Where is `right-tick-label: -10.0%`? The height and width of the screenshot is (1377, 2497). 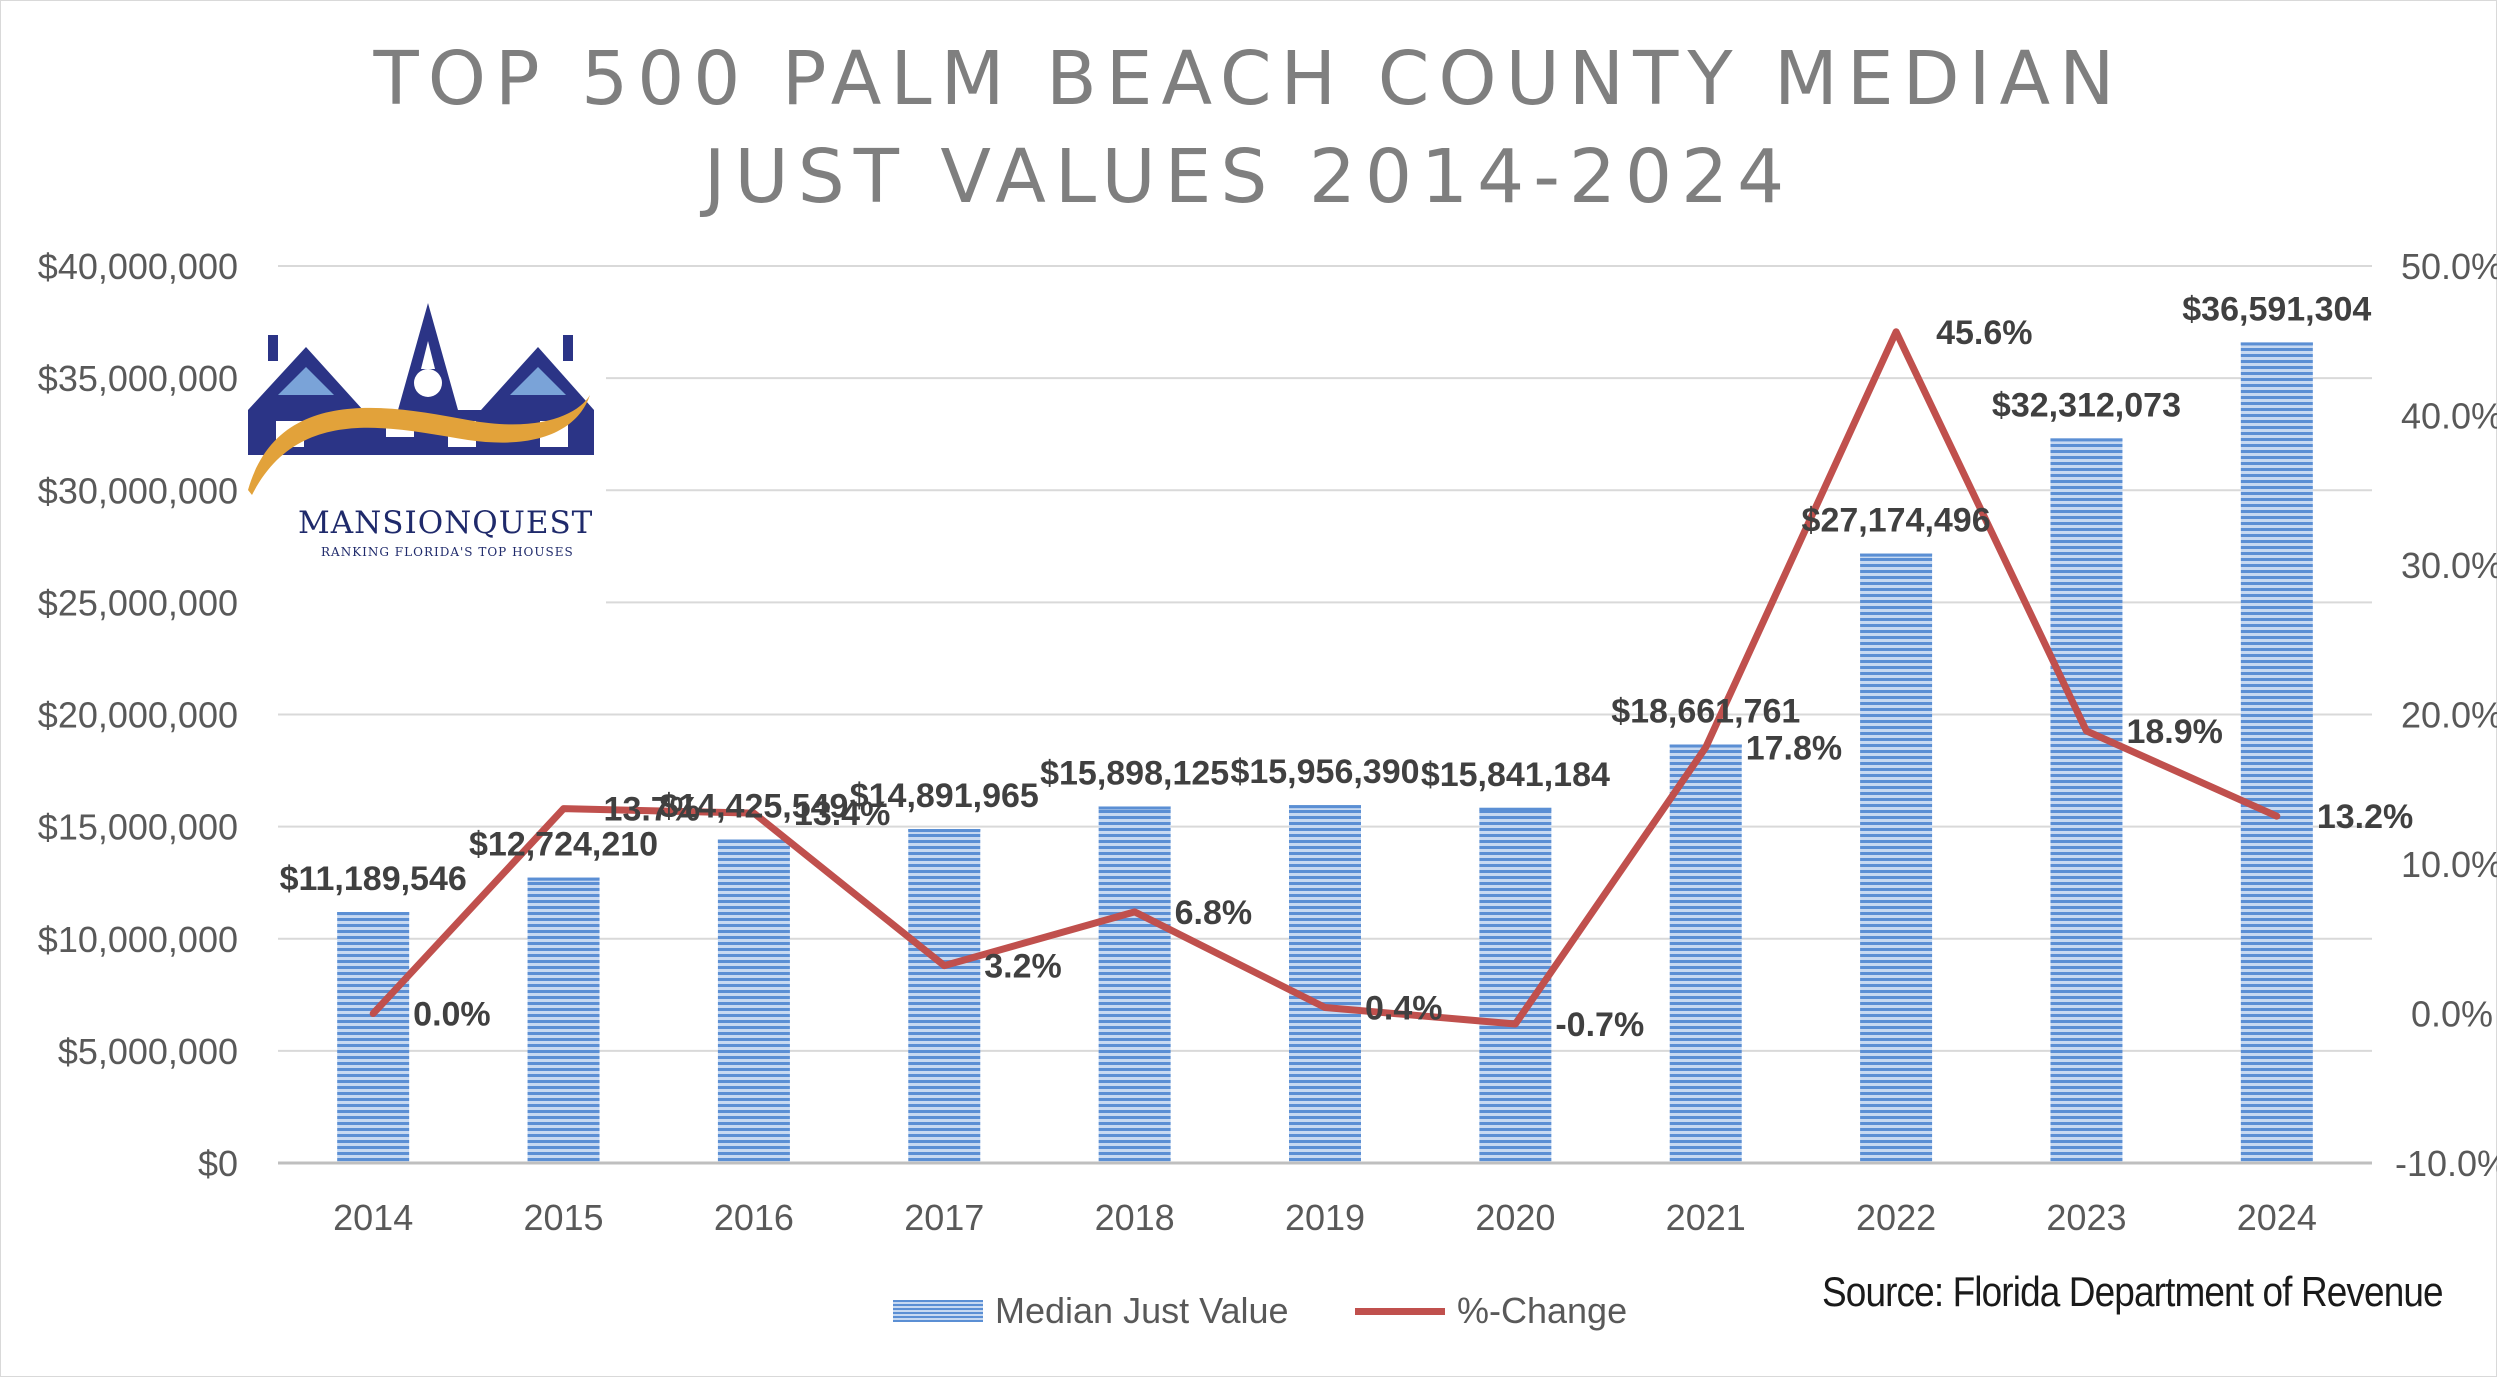
right-tick-label: -10.0% is located at coordinates (2446, 1163).